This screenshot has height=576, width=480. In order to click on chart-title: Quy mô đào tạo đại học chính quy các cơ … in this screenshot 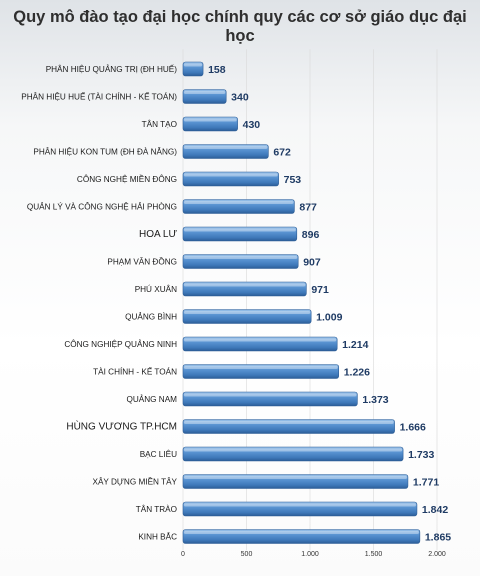, I will do `click(240, 26)`.